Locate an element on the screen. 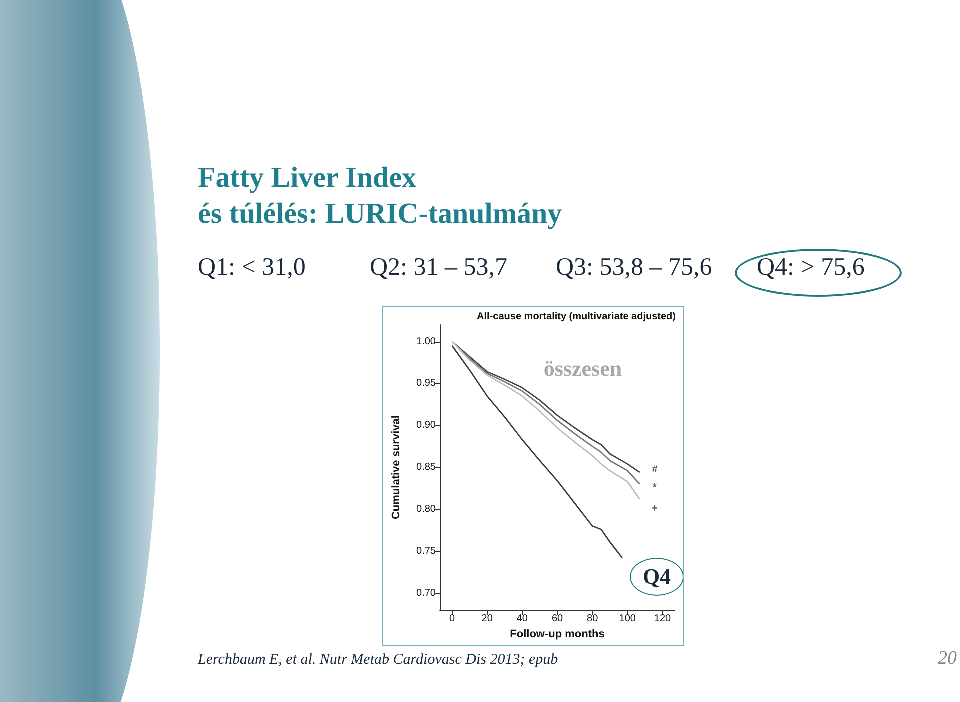 The image size is (960, 702). x-tick-label: 40 is located at coordinates (522, 619).